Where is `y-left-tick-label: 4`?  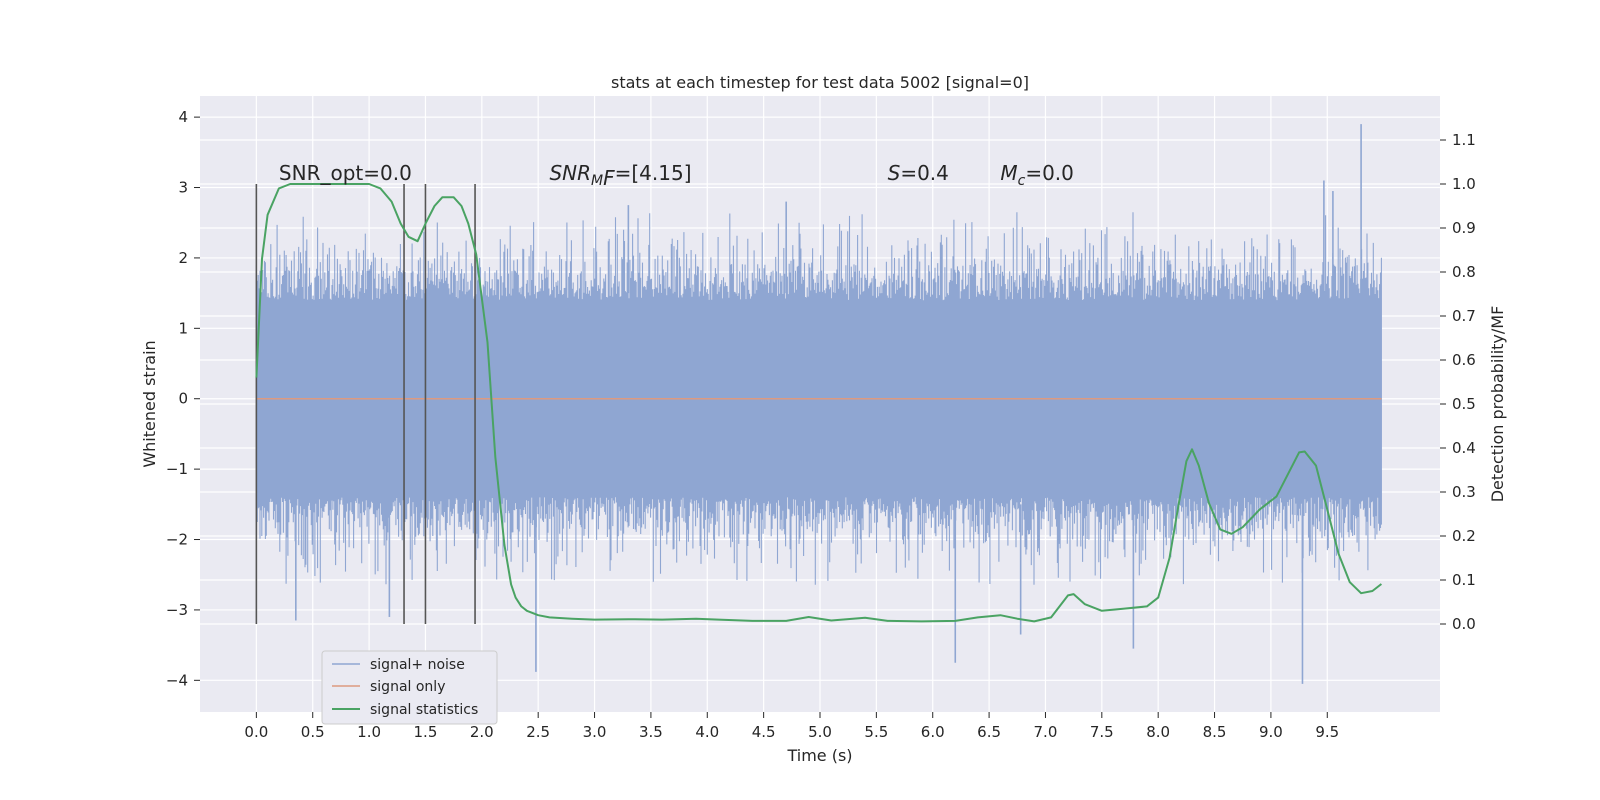
y-left-tick-label: 4 is located at coordinates (183, 117).